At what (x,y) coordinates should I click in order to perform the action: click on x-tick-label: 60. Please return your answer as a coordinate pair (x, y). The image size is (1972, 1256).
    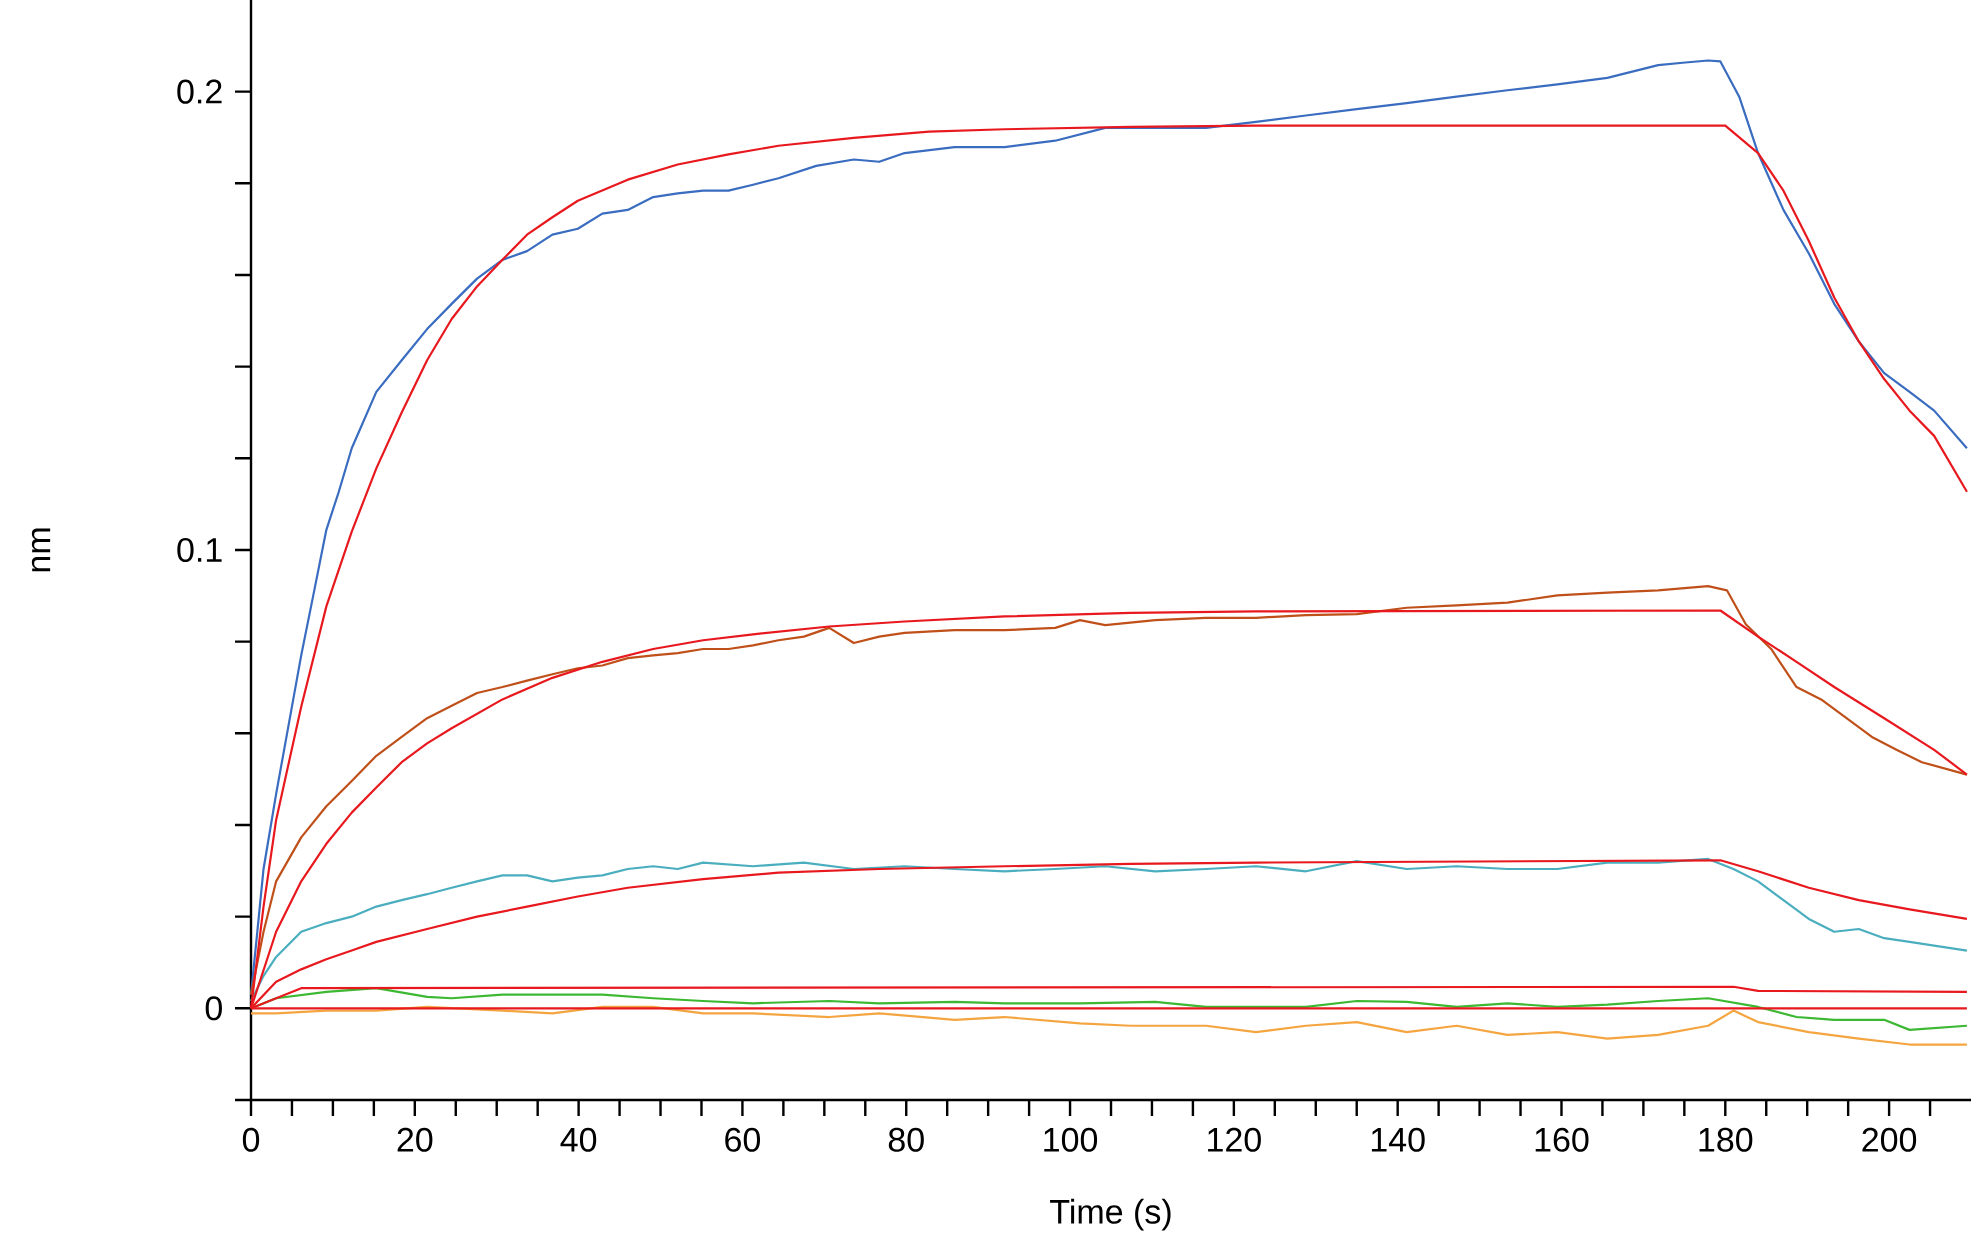
    Looking at the image, I should click on (743, 1139).